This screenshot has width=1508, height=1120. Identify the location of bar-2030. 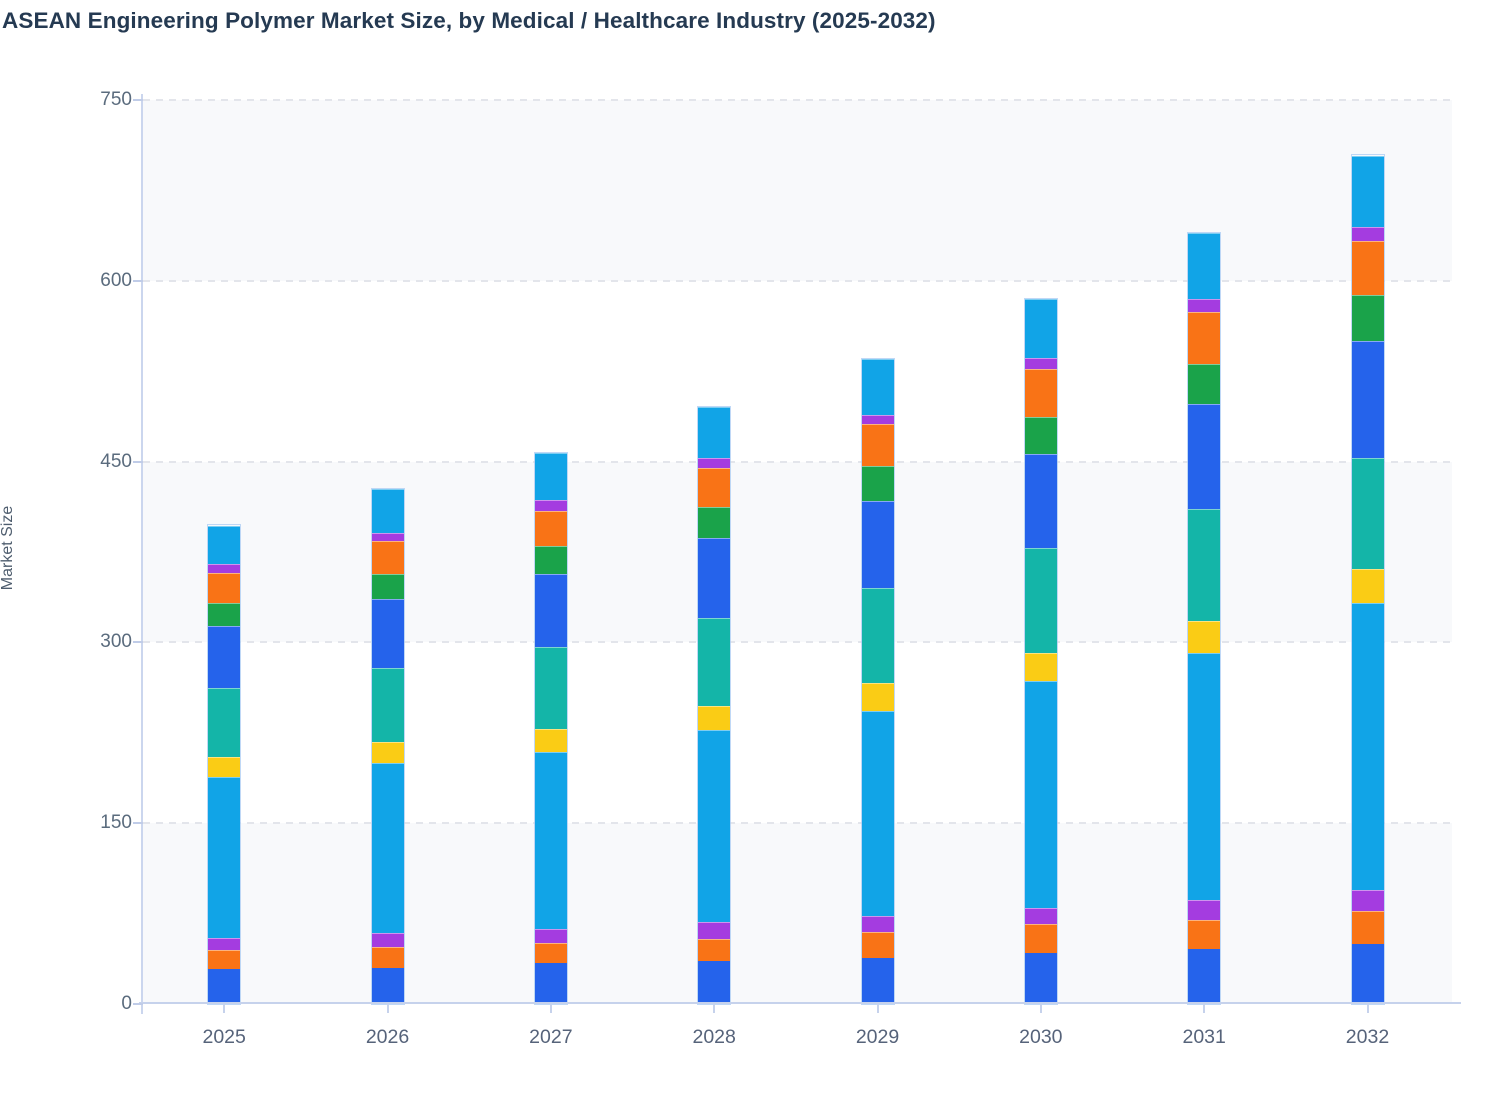
(1040, 651).